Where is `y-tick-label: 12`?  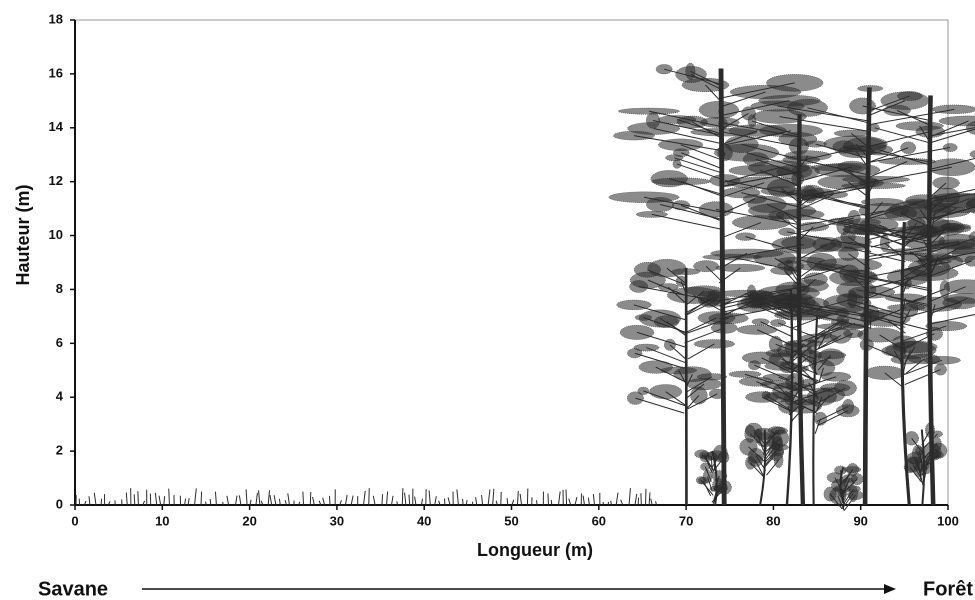
y-tick-label: 12 is located at coordinates (56, 180).